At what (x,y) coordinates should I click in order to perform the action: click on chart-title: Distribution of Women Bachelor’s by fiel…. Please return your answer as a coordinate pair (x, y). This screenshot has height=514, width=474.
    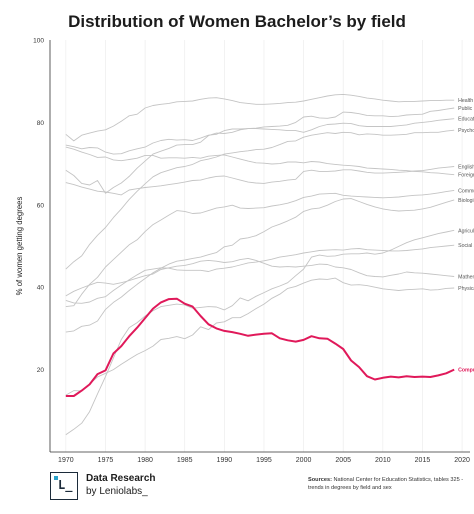
    Looking at the image, I should click on (237, 21).